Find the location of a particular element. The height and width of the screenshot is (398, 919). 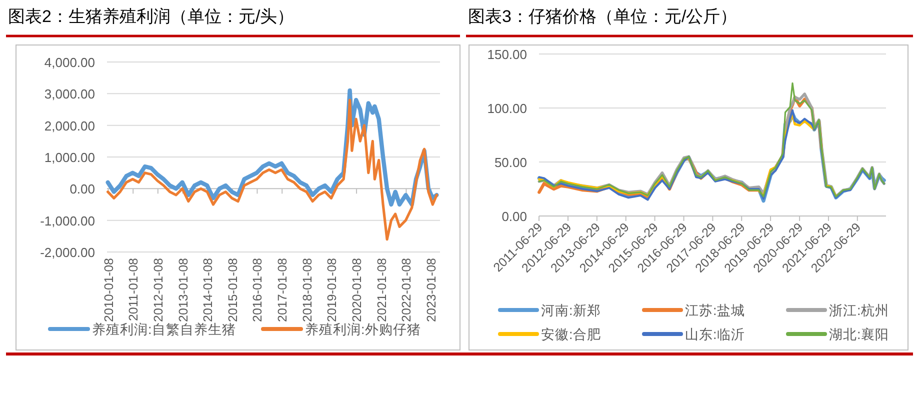

x-tick-label: 2020-01-08 is located at coordinates (357, 290).